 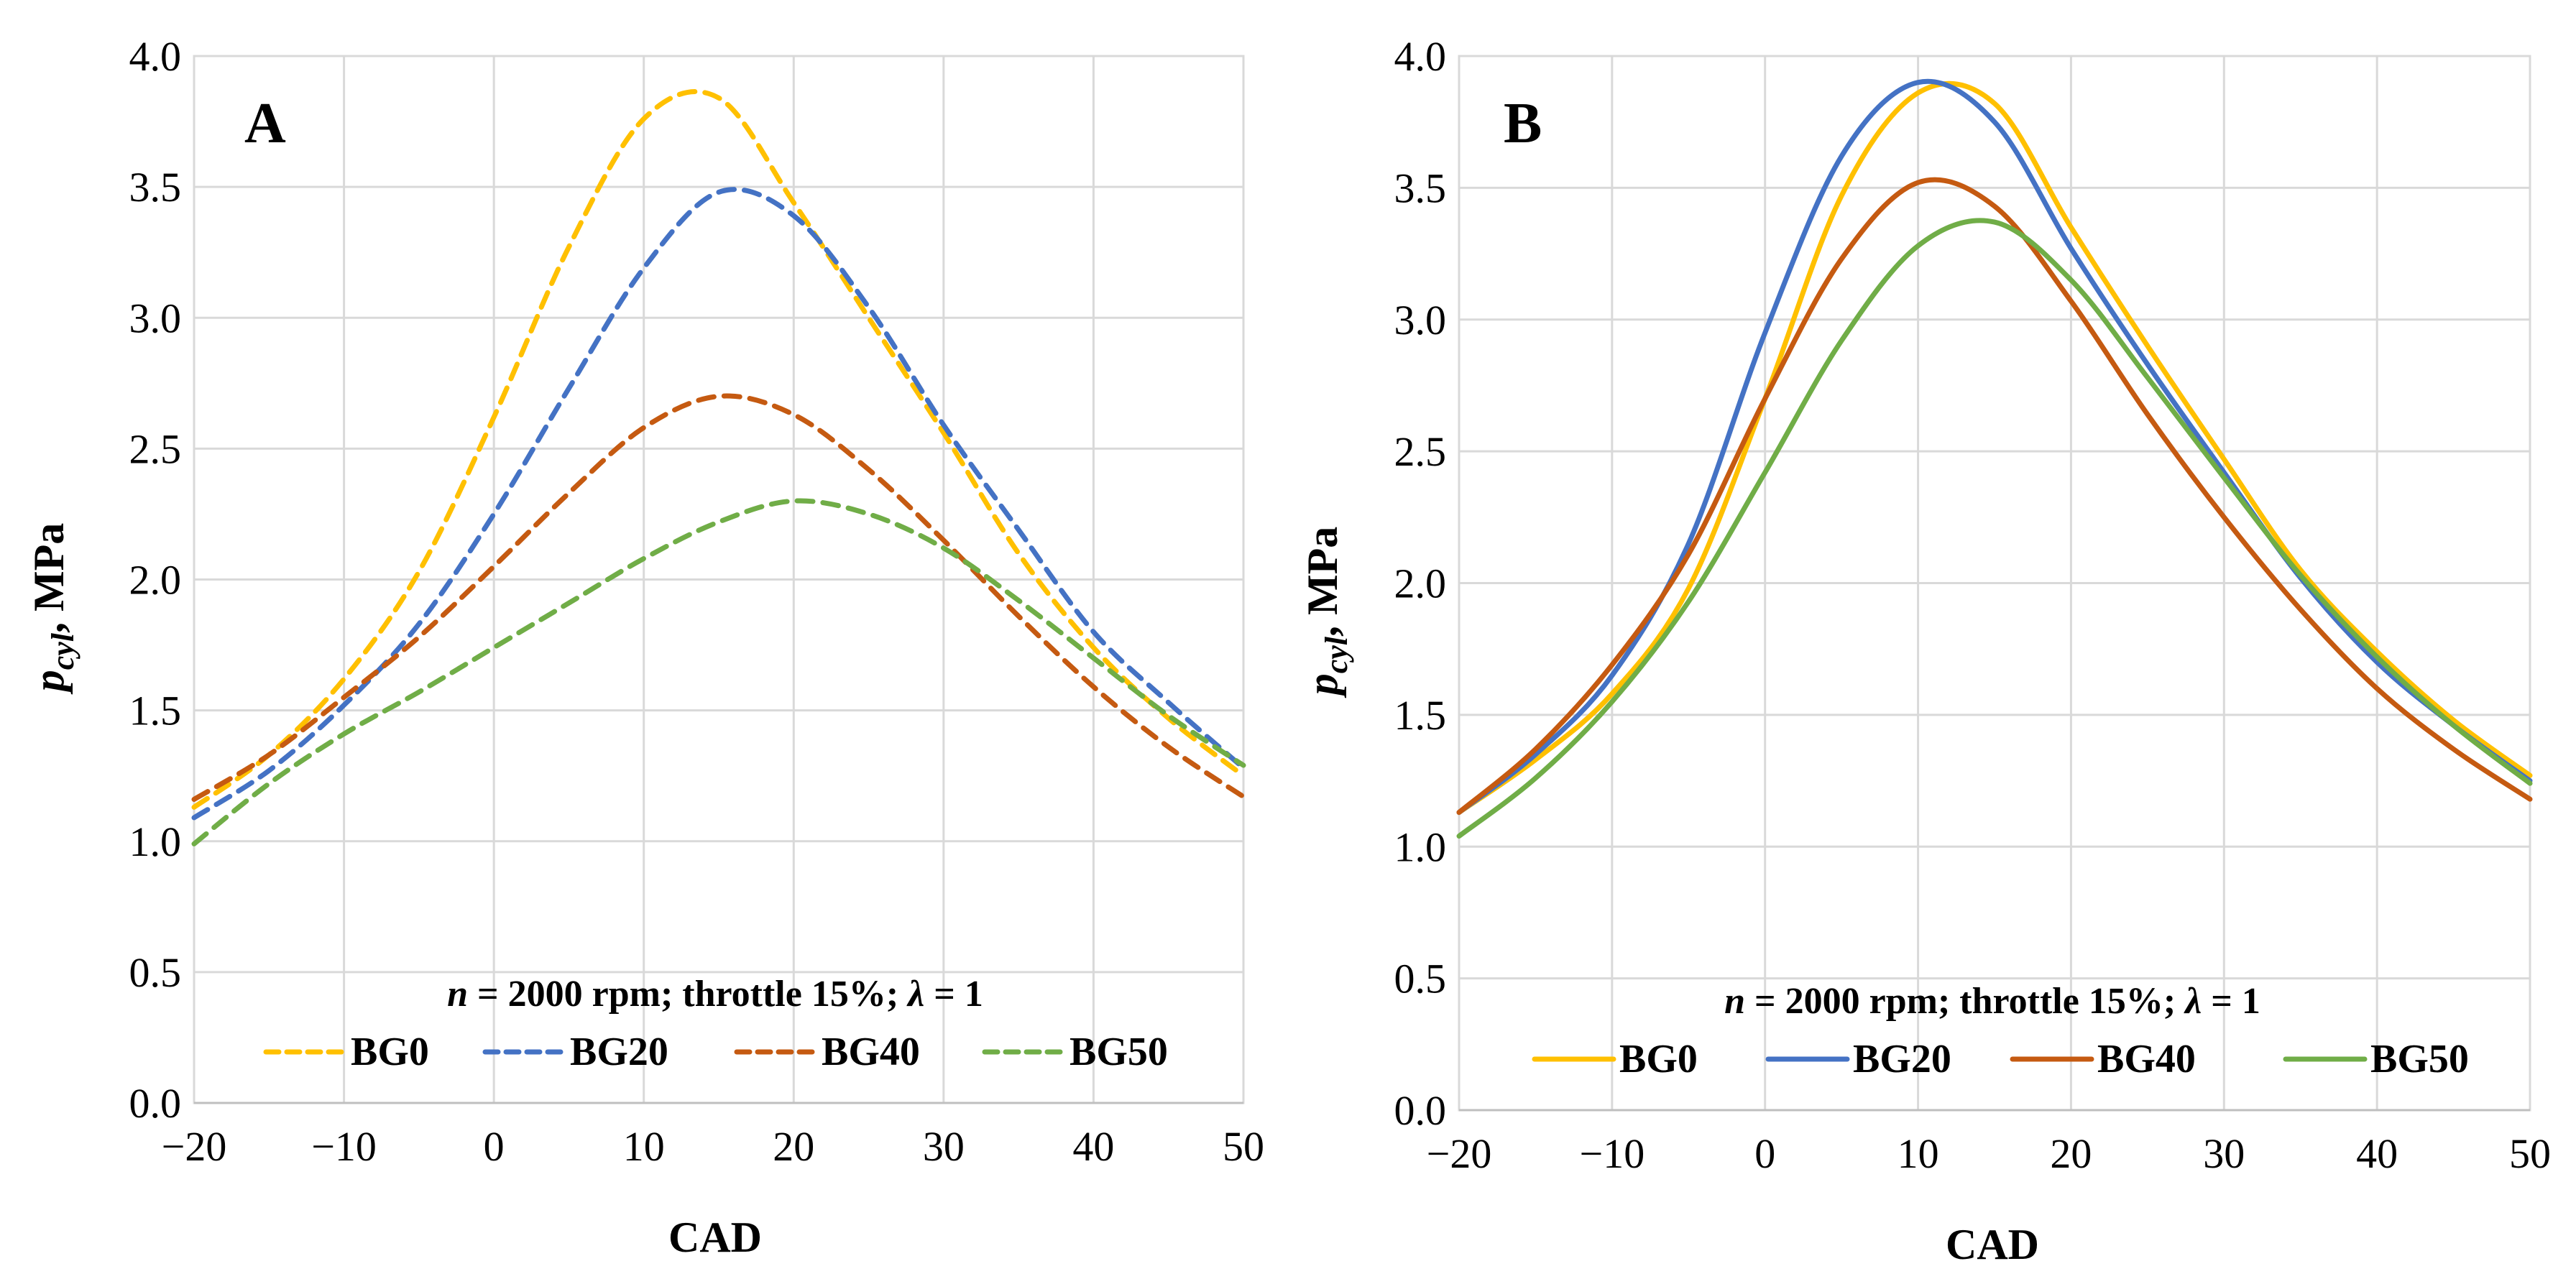 I want to click on series-line-bg40, so click(x=718, y=597).